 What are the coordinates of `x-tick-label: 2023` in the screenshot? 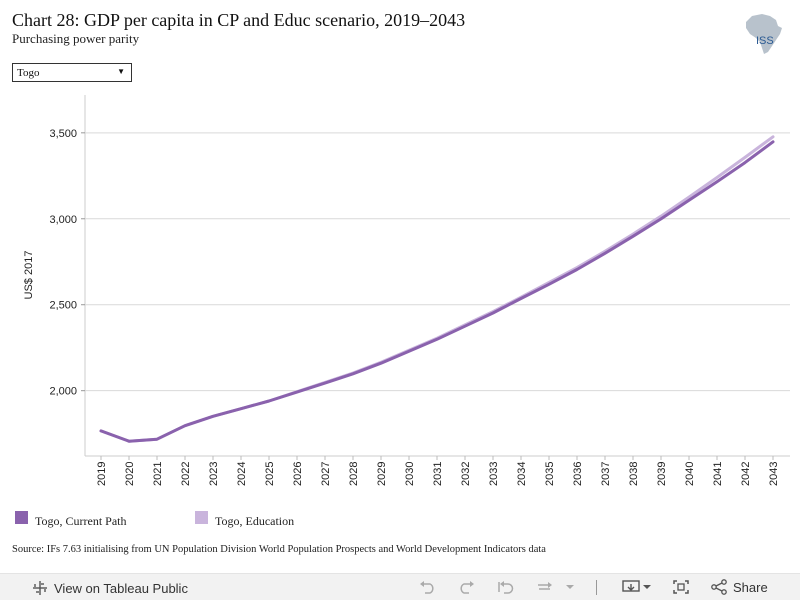 It's located at (214, 474).